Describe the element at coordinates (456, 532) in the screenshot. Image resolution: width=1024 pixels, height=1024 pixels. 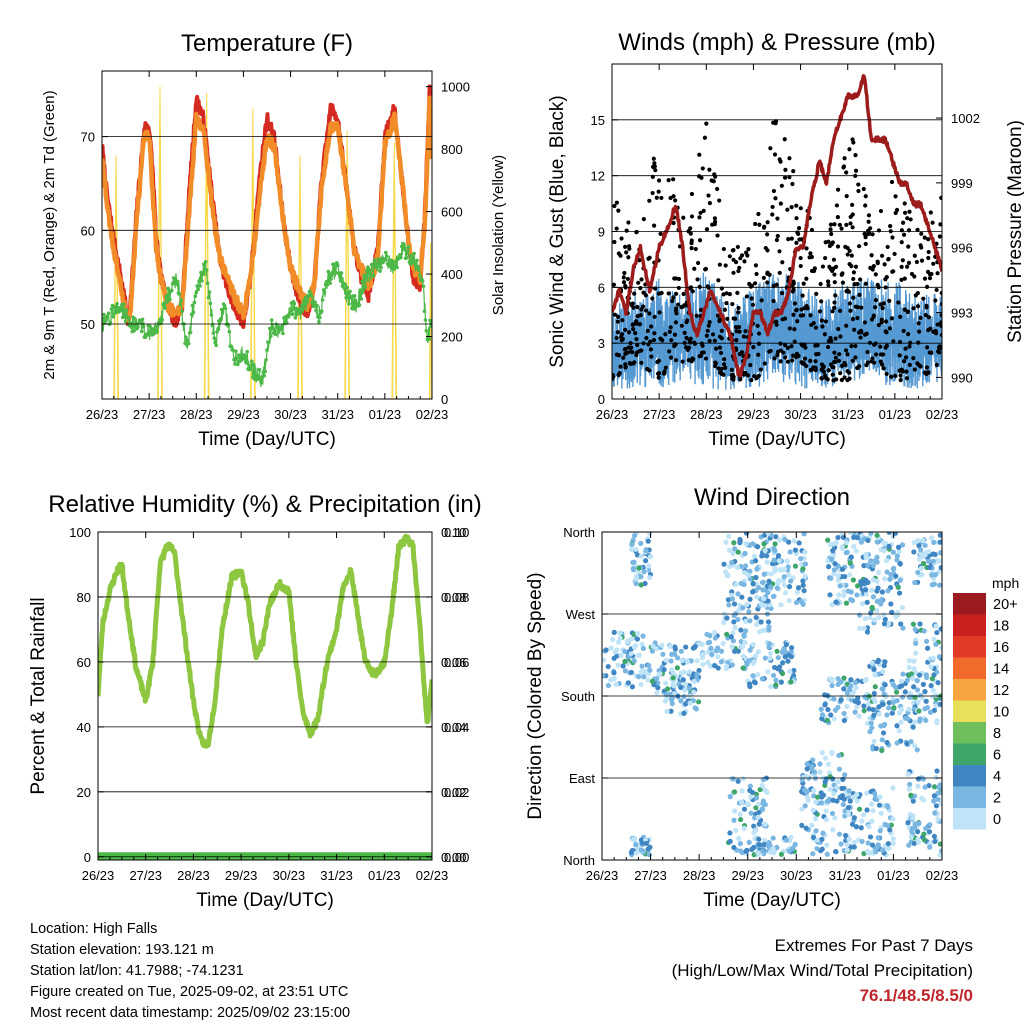
I see `y2-tick-label: 0.10` at that location.